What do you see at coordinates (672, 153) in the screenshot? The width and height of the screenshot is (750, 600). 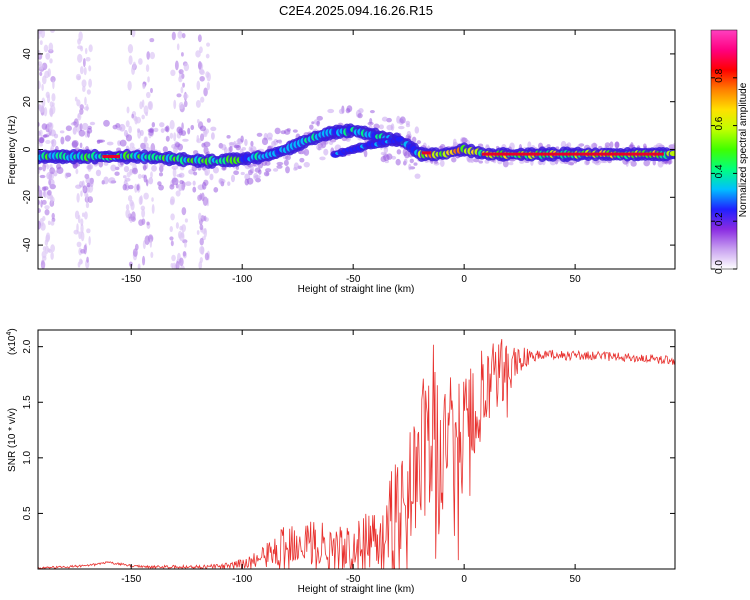 I see `spectrogram-band-core` at bounding box center [672, 153].